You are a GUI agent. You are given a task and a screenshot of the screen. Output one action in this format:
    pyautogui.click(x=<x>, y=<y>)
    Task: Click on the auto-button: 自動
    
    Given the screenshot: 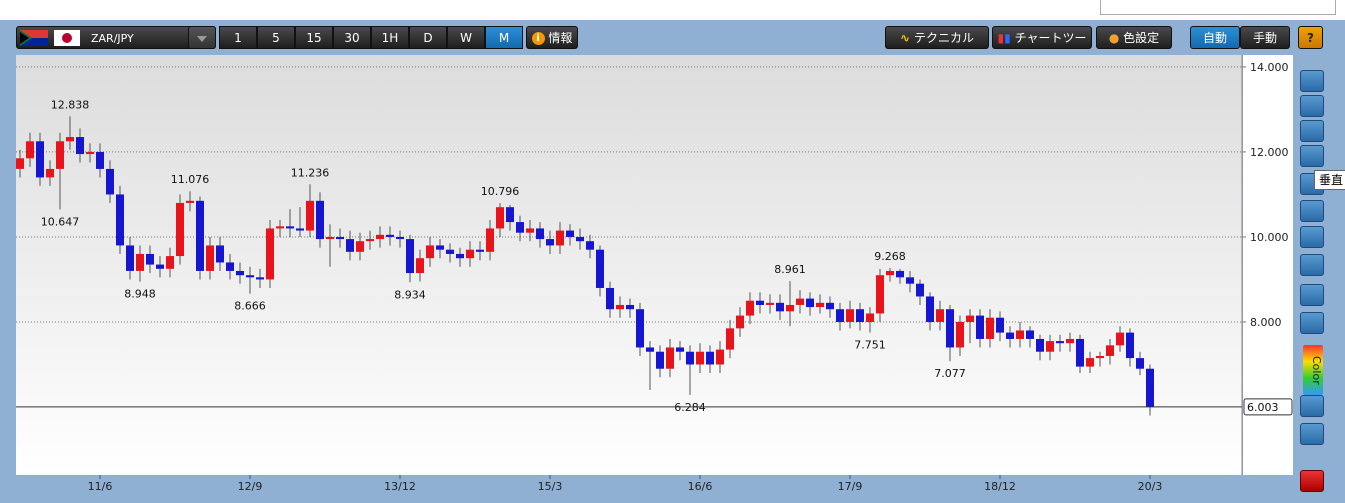 What is the action you would take?
    pyautogui.click(x=1215, y=37)
    